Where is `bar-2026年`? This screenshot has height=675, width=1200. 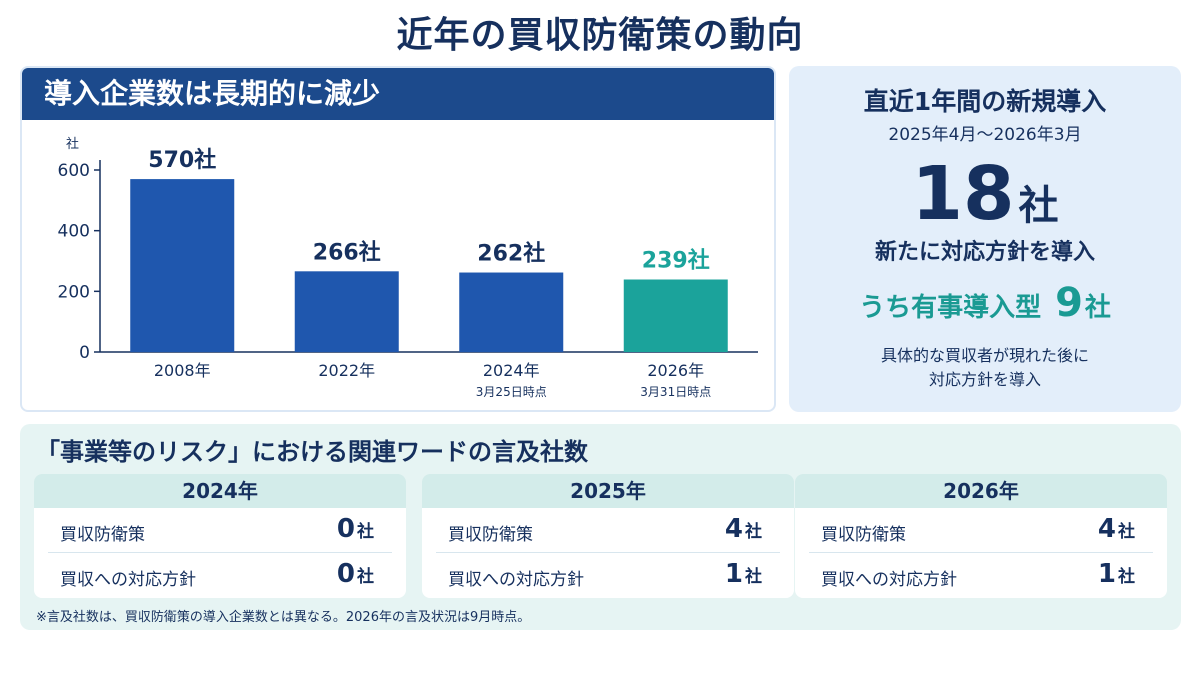 bar-2026年 is located at coordinates (675, 315).